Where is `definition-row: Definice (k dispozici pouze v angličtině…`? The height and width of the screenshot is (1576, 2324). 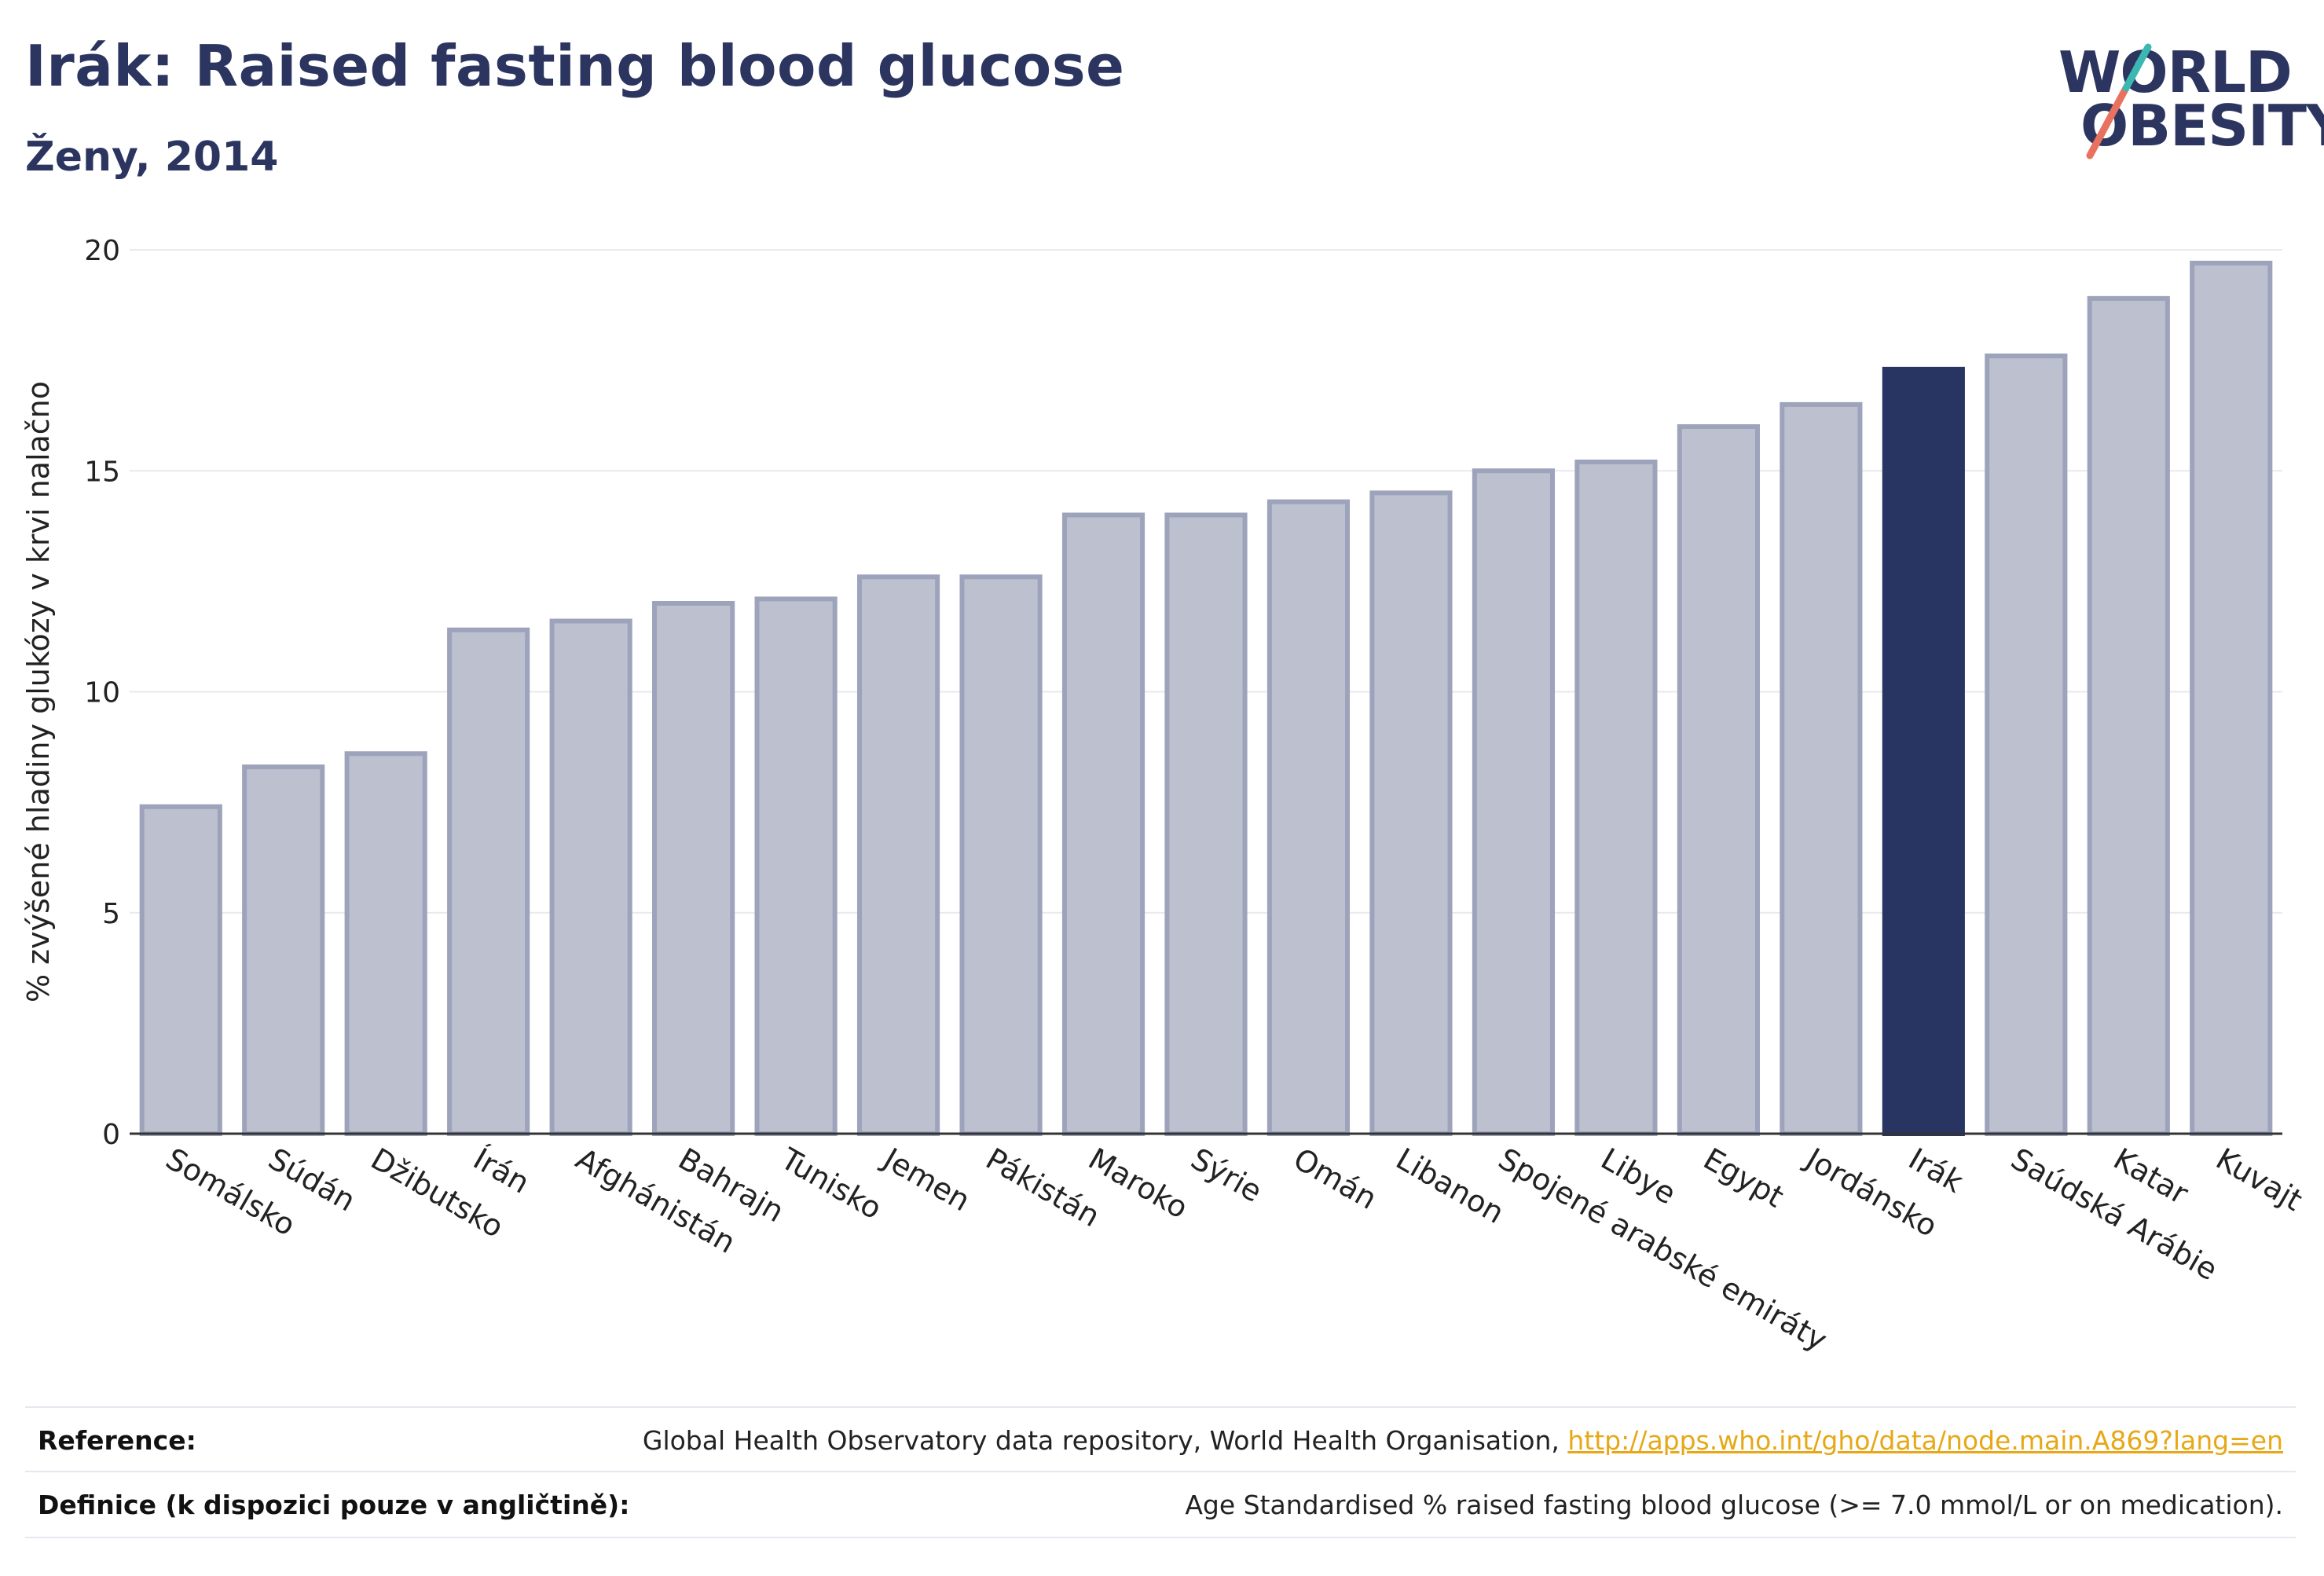
definition-row: Definice (k dispozici pouze v angličtině… is located at coordinates (1160, 1504).